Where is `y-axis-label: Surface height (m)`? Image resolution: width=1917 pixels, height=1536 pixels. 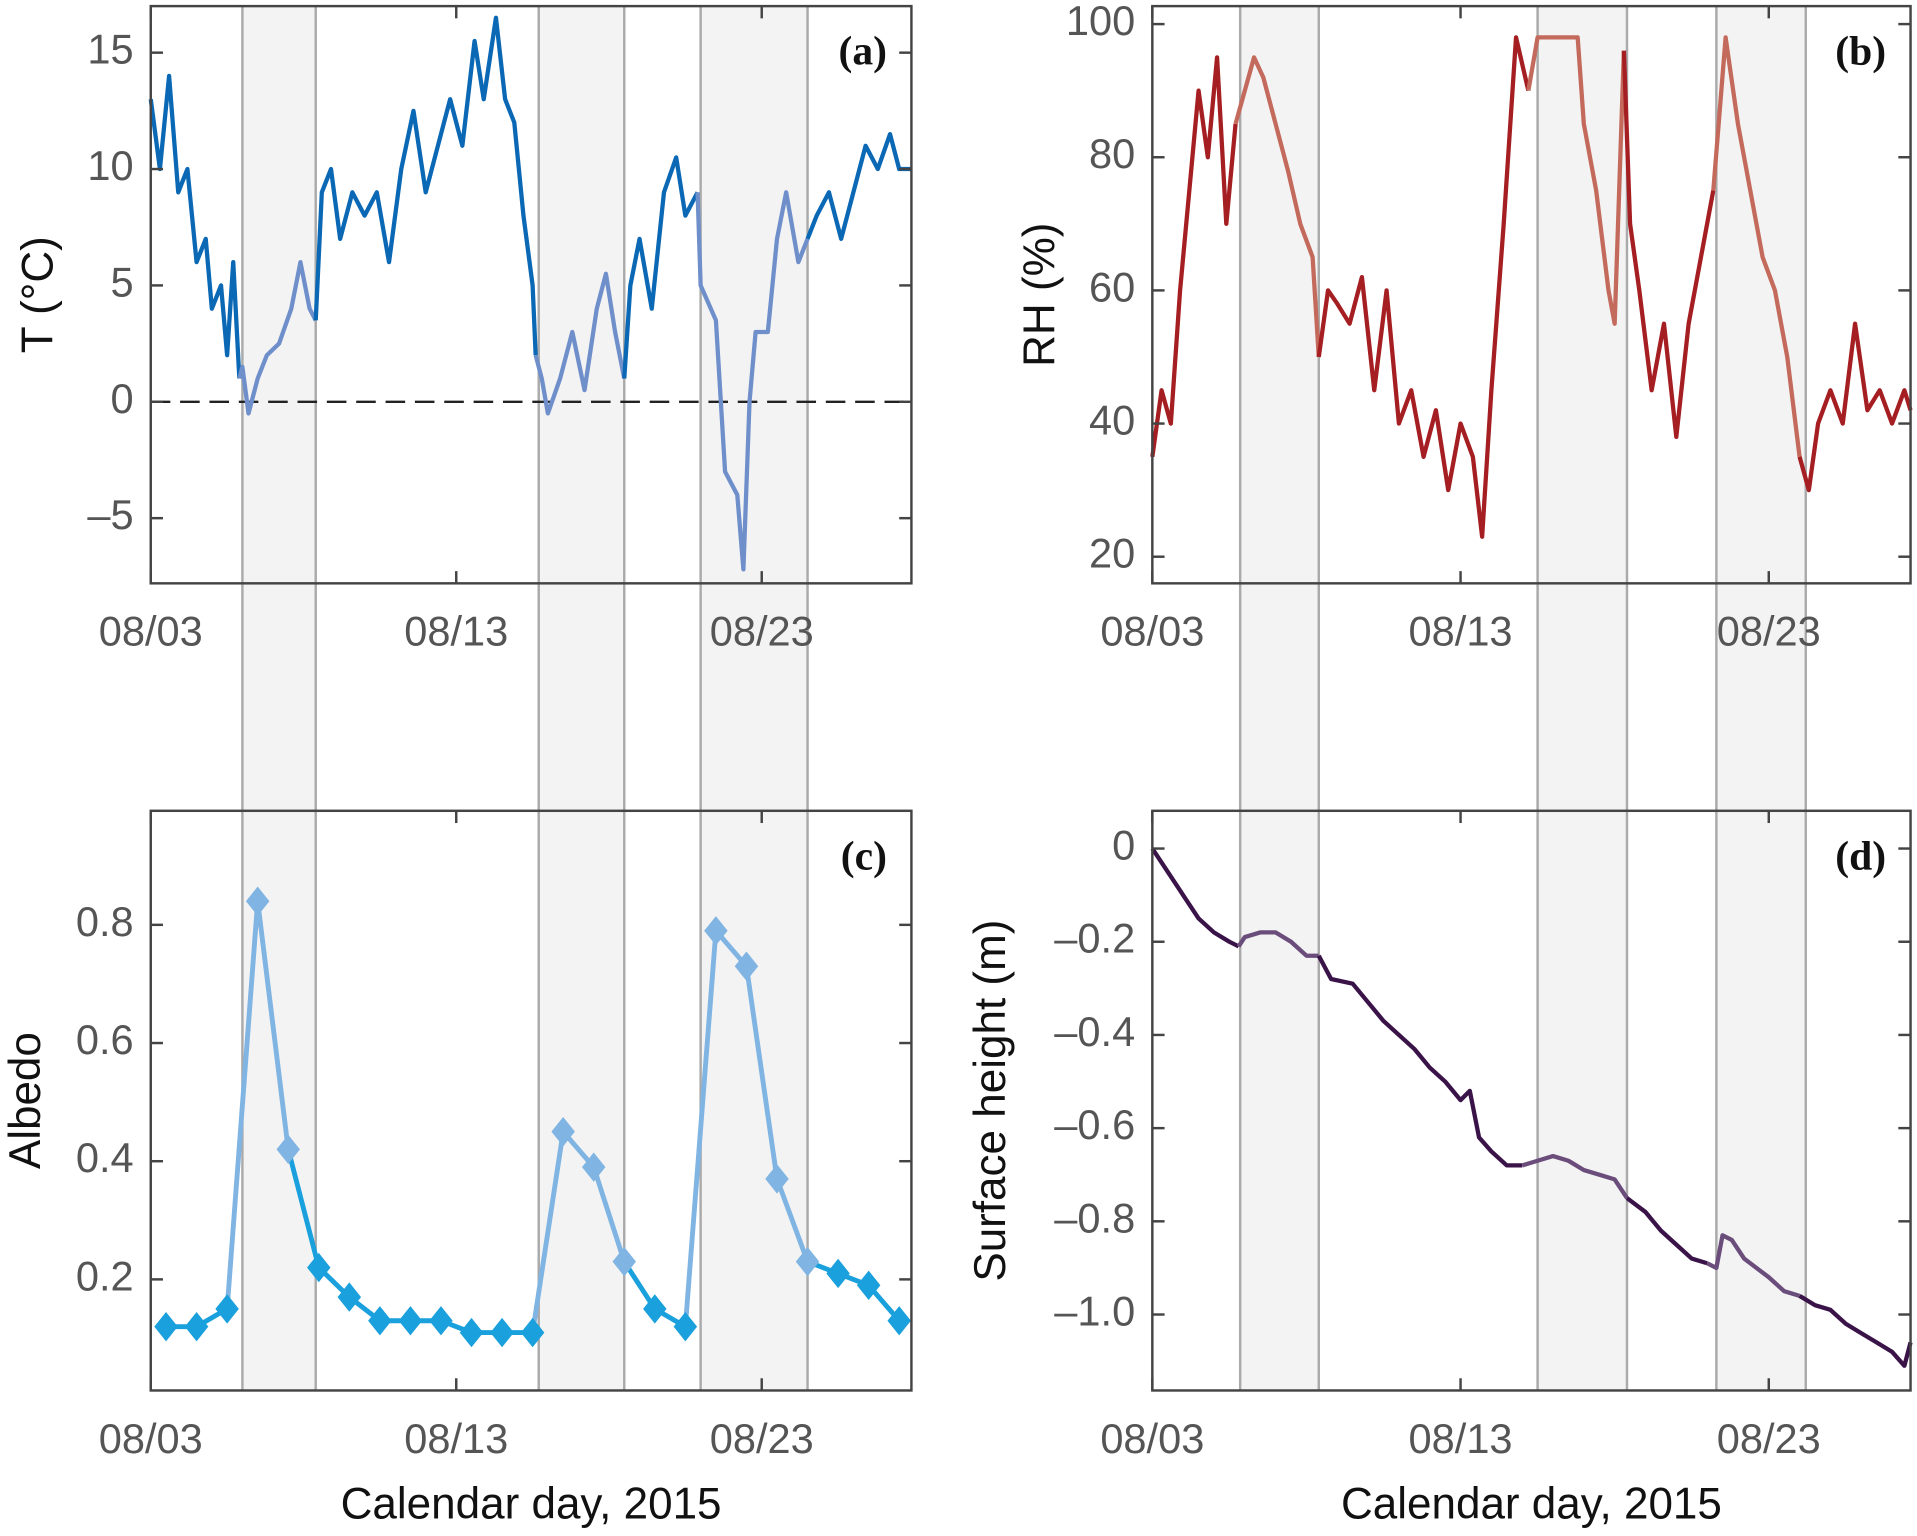 y-axis-label: Surface height (m) is located at coordinates (990, 1101).